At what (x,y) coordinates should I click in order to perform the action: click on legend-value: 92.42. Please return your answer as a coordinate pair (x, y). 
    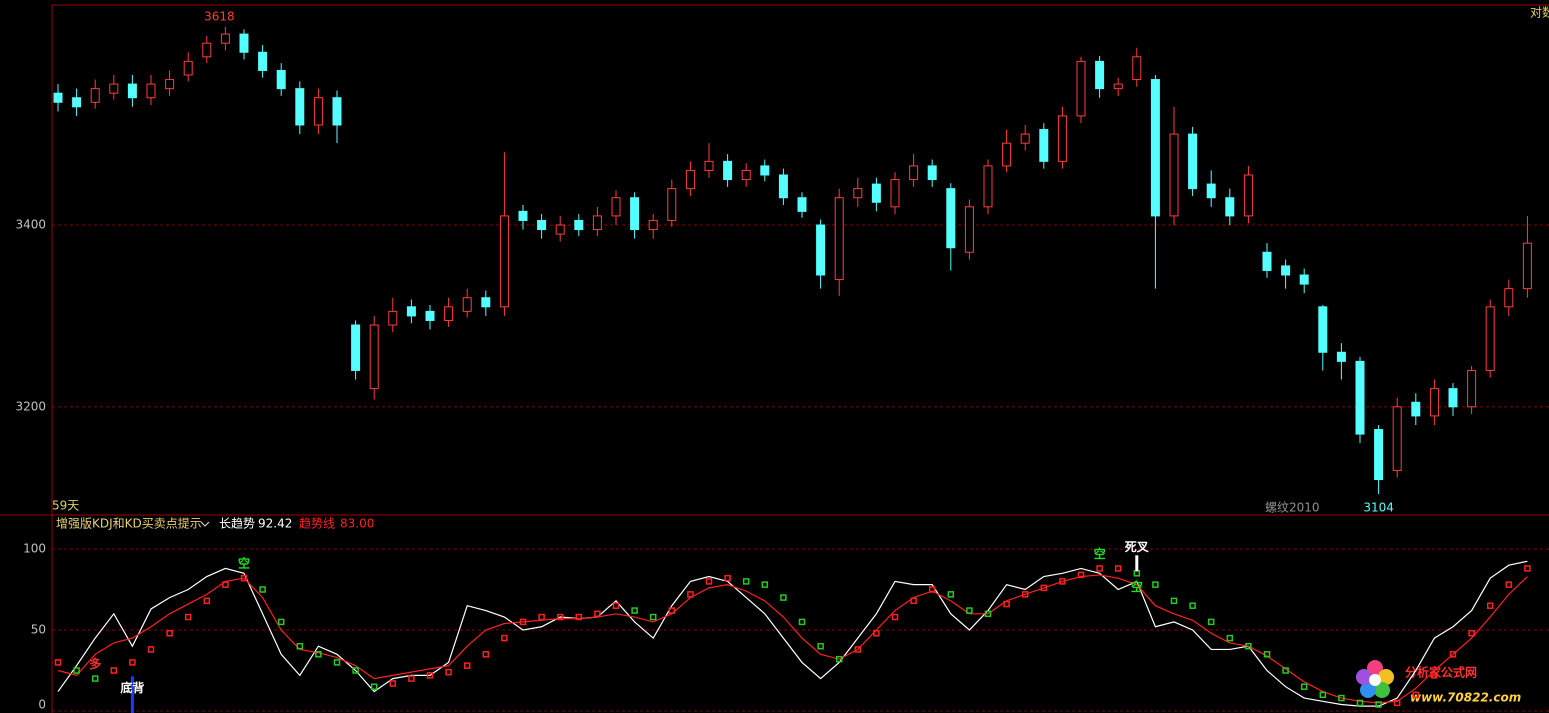
    Looking at the image, I should click on (275, 524).